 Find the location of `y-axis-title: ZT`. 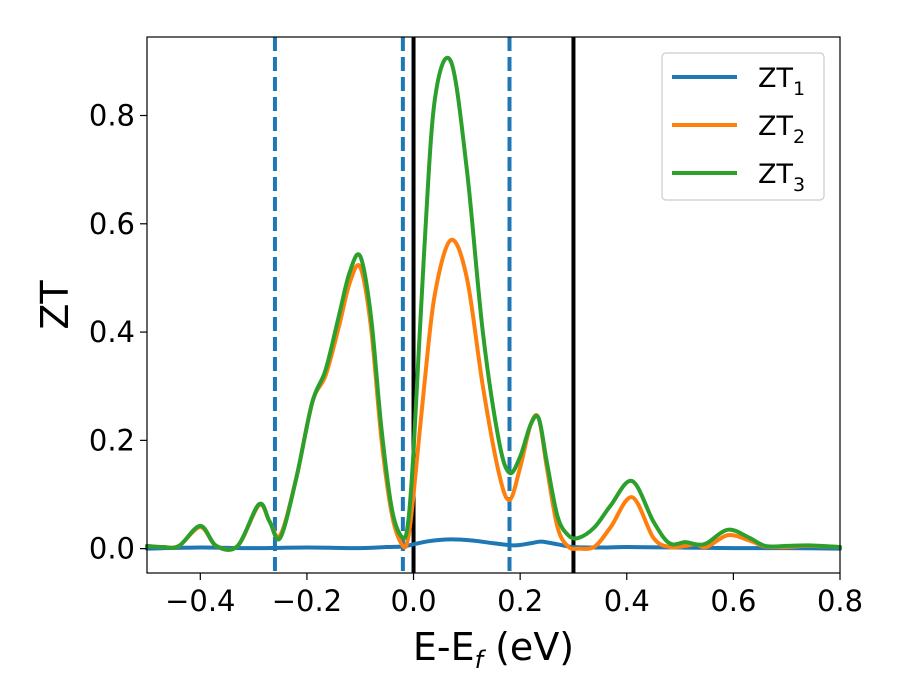

y-axis-title: ZT is located at coordinates (55, 305).